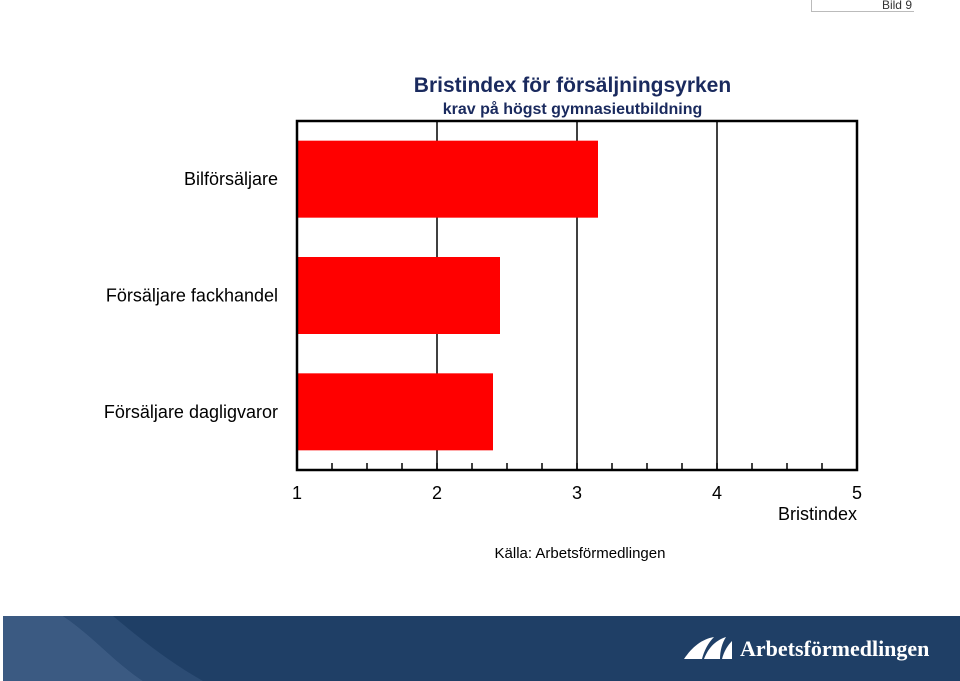 The height and width of the screenshot is (681, 960). I want to click on x-tick-label: 2, so click(437, 493).